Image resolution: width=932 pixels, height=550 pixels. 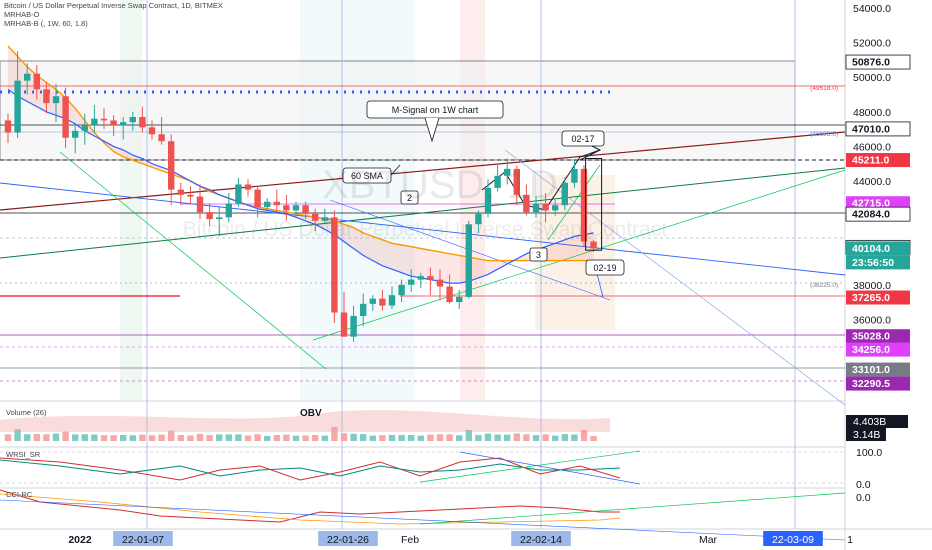 What do you see at coordinates (869, 453) in the screenshot?
I see `wrsi-tick-100: 100.0` at bounding box center [869, 453].